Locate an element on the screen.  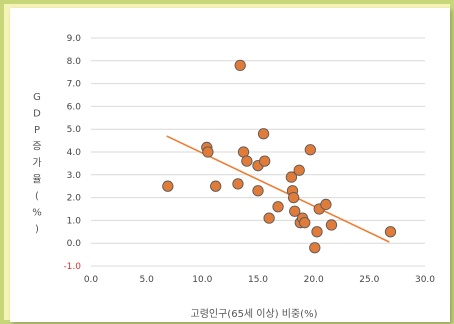
x-tick-label: 10.0 is located at coordinates (202, 280).